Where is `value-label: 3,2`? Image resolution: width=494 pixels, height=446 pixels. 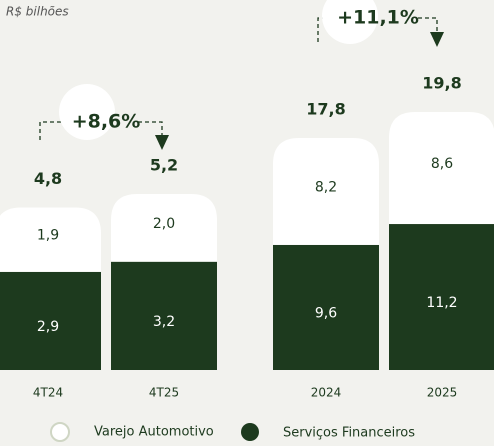 value-label: 3,2 is located at coordinates (164, 322).